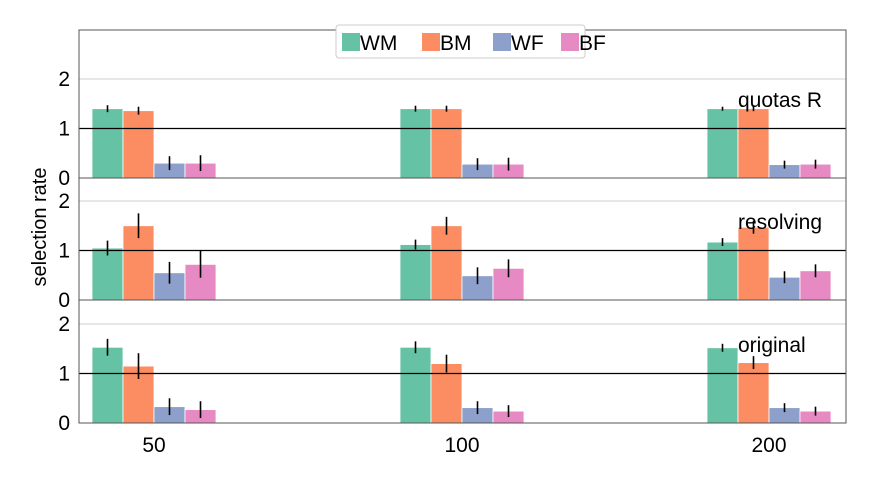 The width and height of the screenshot is (896, 482). Describe the element at coordinates (64, 374) in the screenshot. I see `y-tick-label-original-1: 1` at that location.